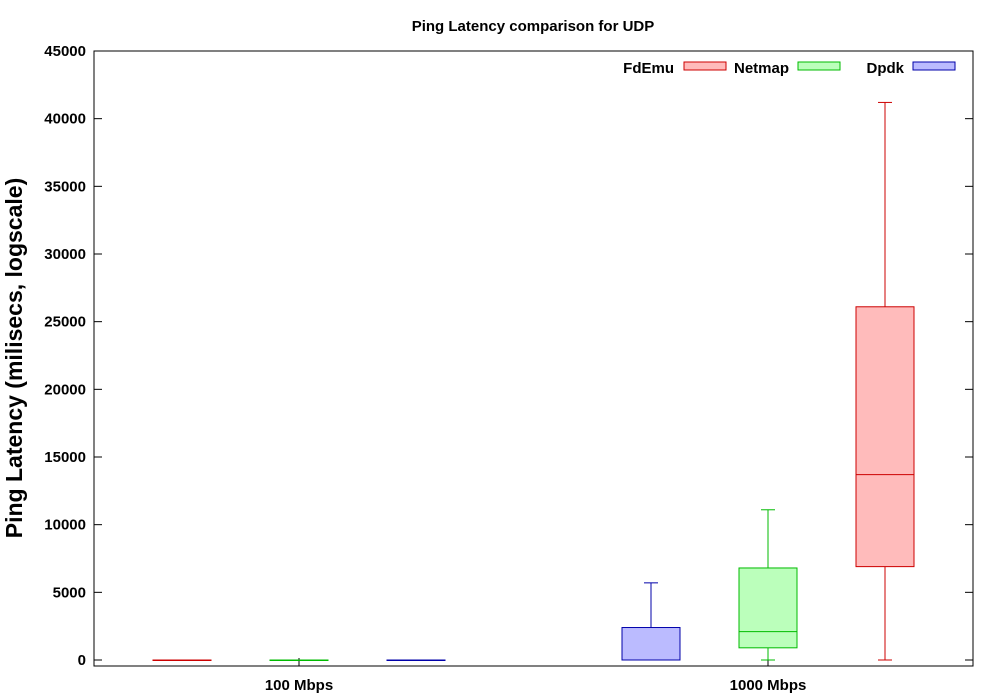 The width and height of the screenshot is (1000, 700). Describe the element at coordinates (819, 66) in the screenshot. I see `legend-swatch-netmap` at that location.